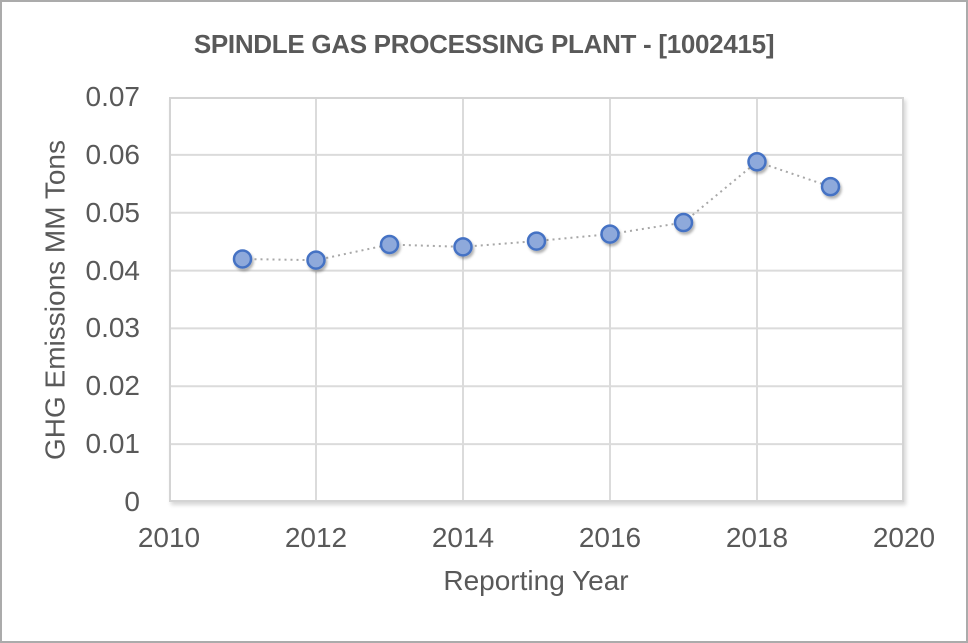  I want to click on data-point-2016, so click(610, 234).